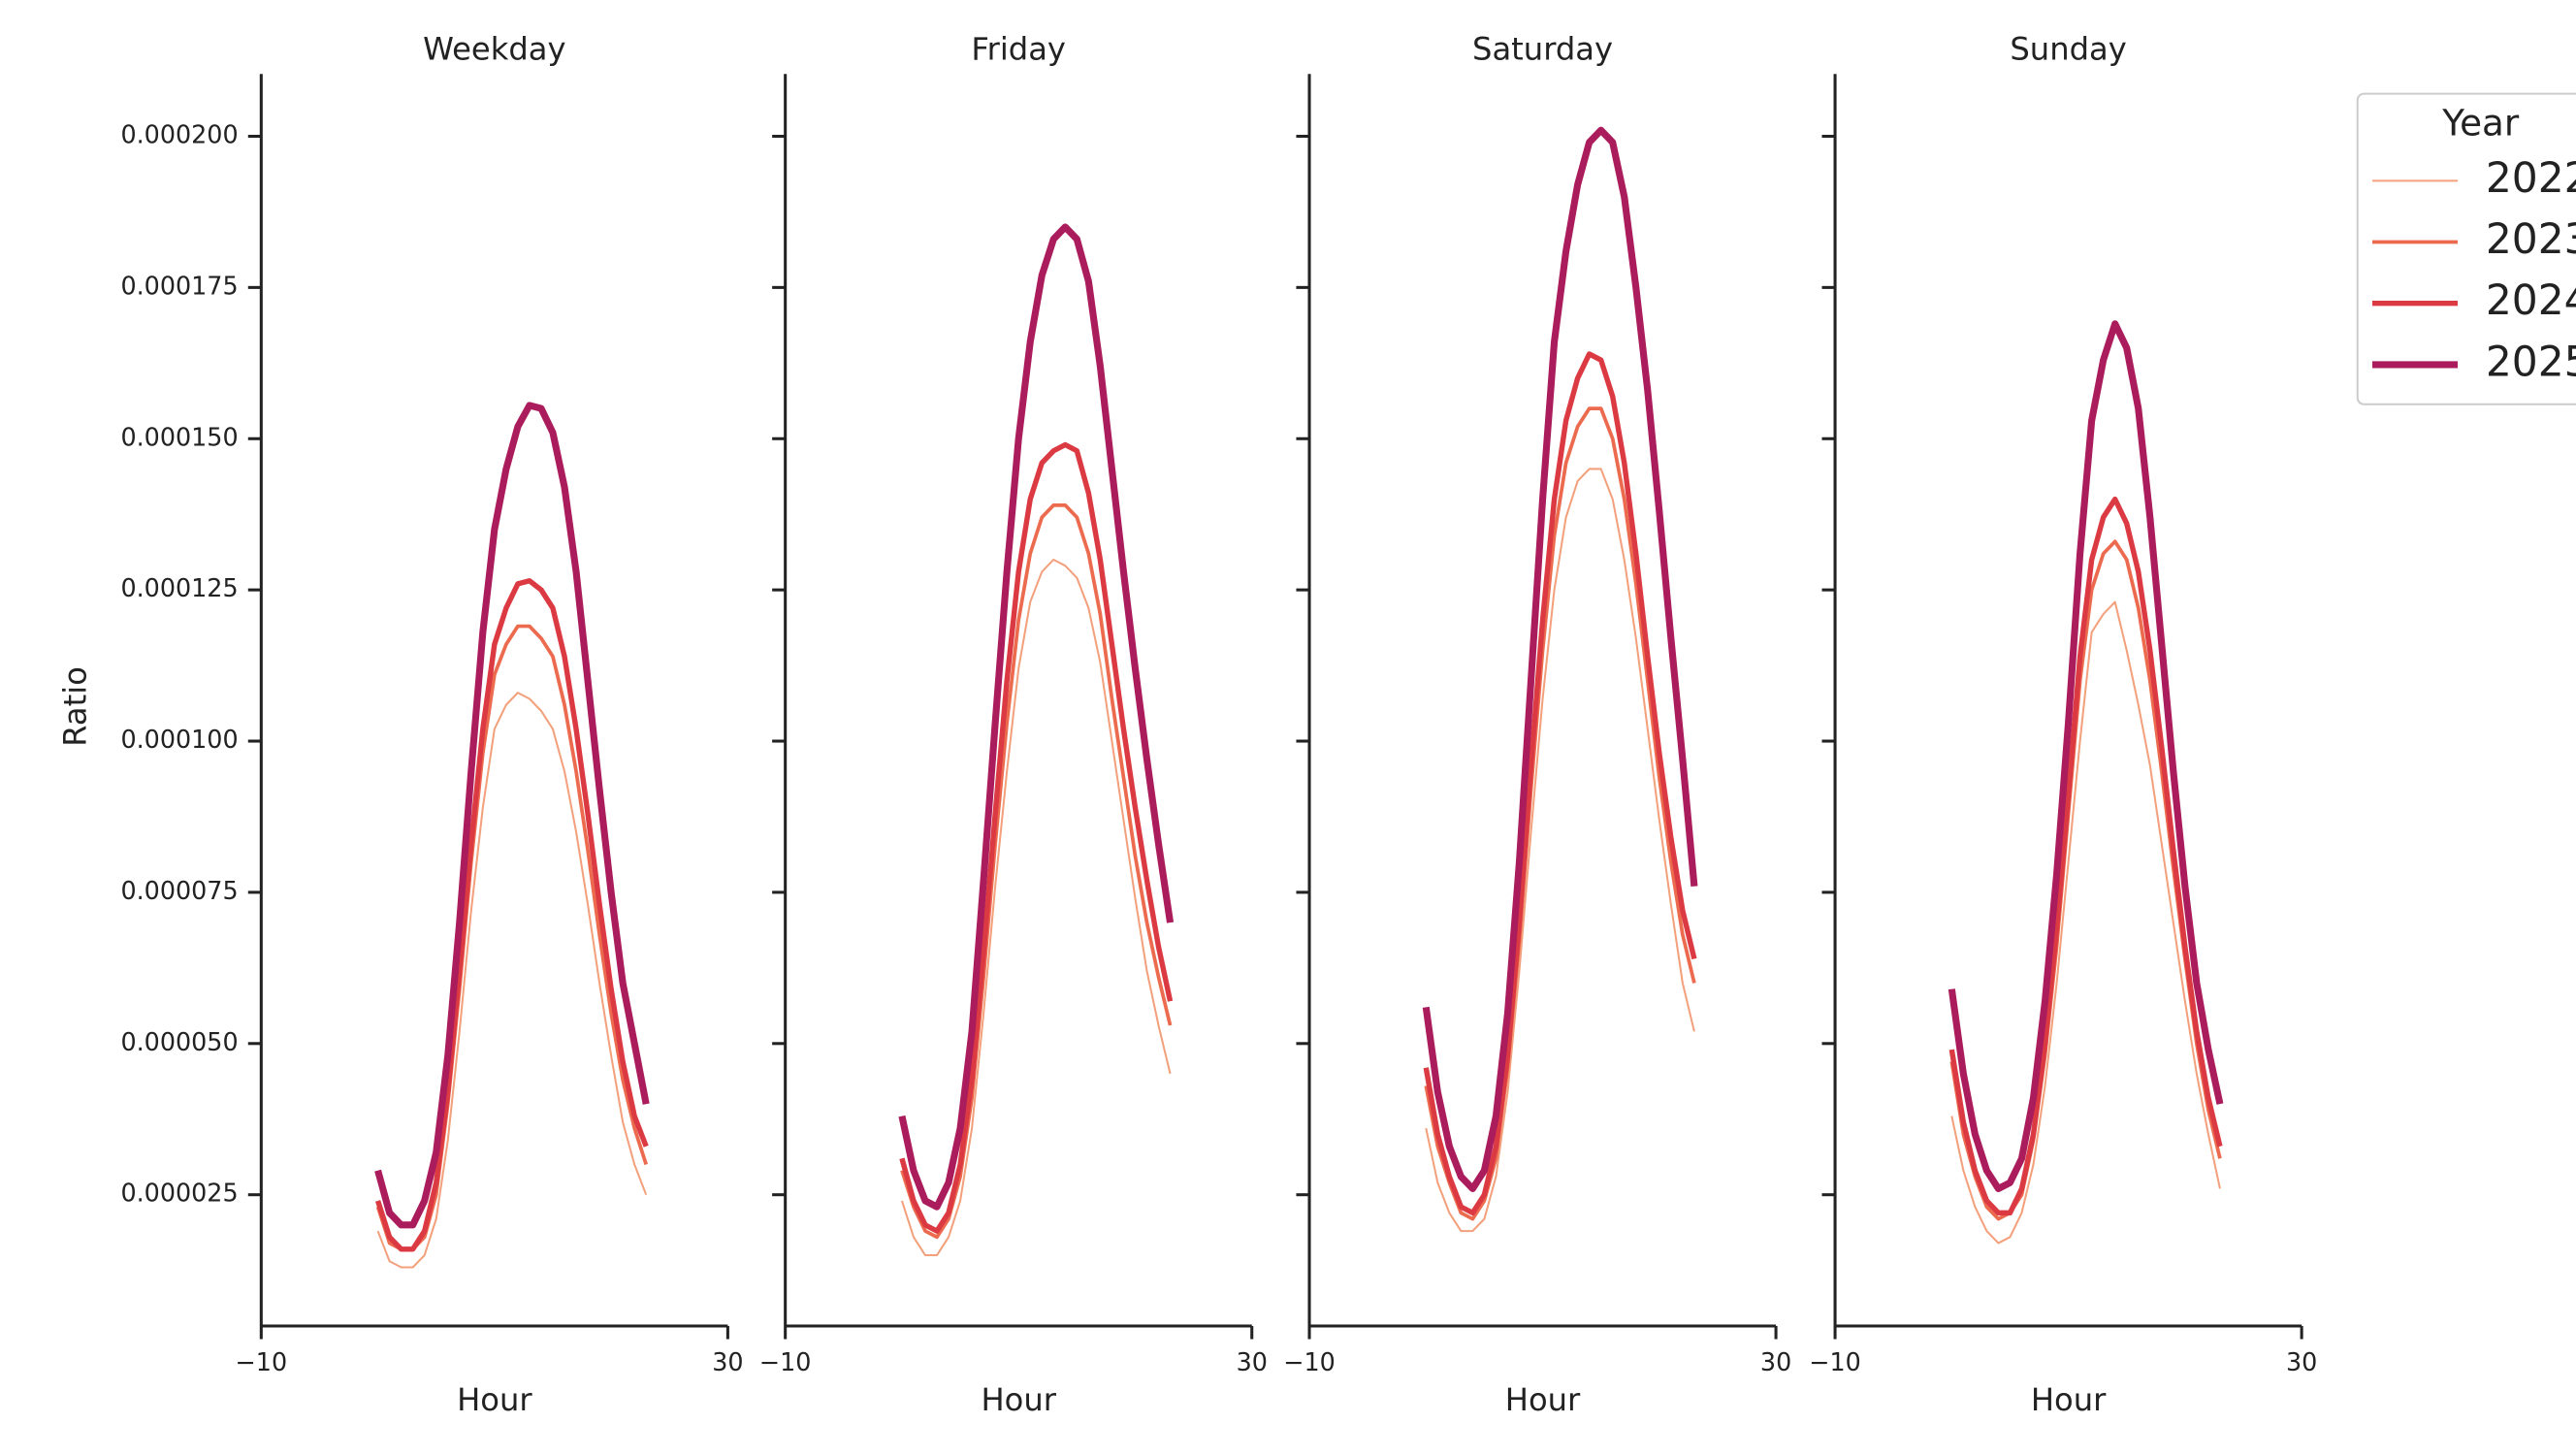 The width and height of the screenshot is (2576, 1455). Describe the element at coordinates (2068, 49) in the screenshot. I see `panel-title: Sunday` at that location.